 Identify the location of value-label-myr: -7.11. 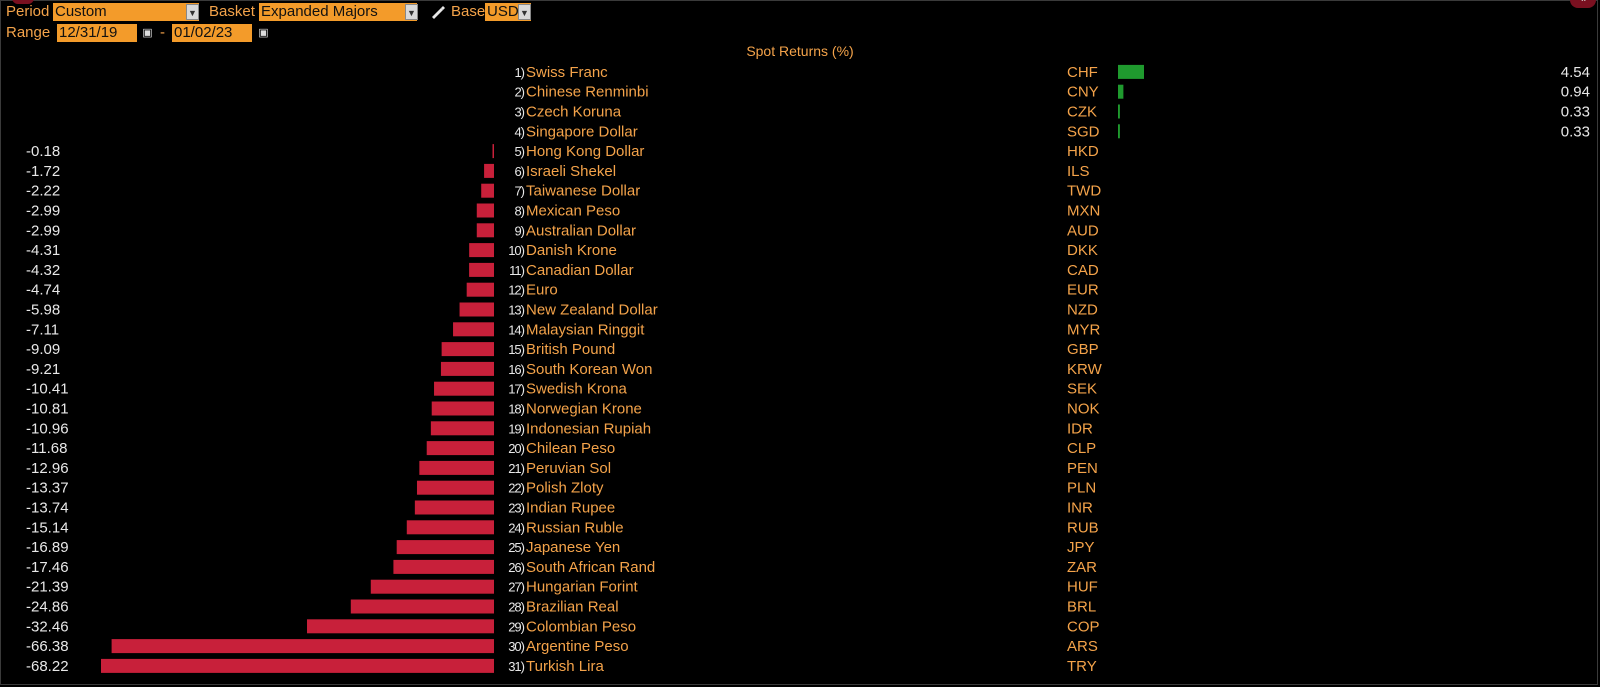
(42, 329).